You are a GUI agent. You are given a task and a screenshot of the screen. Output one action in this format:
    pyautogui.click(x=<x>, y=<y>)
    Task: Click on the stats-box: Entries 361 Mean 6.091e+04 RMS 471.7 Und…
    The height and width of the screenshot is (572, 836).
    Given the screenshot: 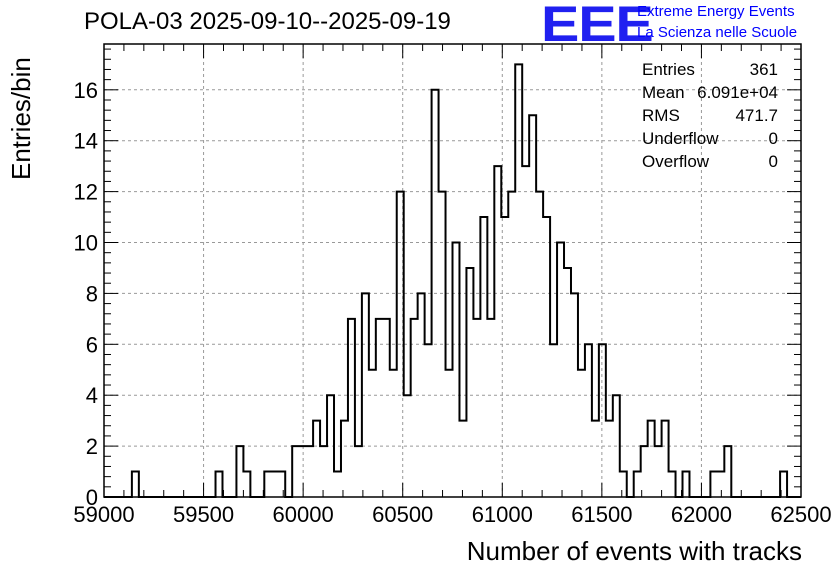 What is the action you would take?
    pyautogui.click(x=710, y=117)
    